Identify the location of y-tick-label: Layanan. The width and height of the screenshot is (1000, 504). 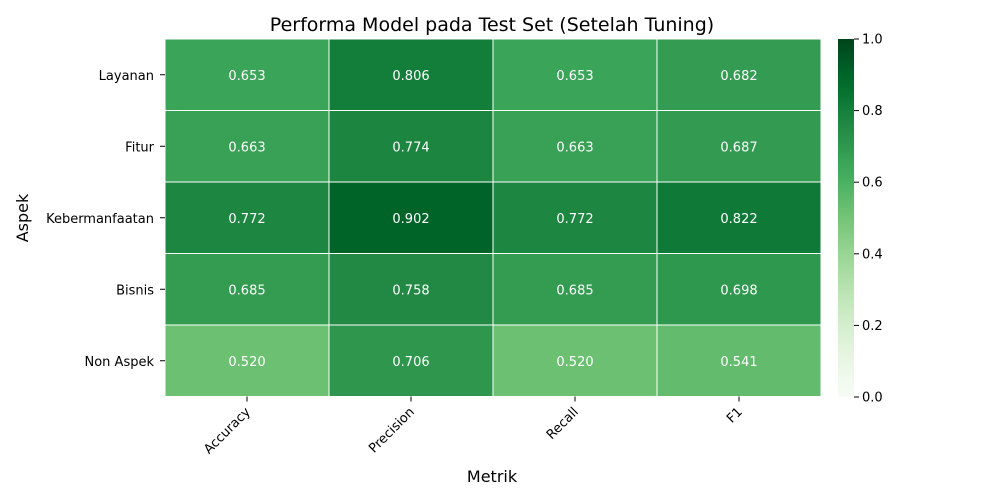
(126, 76).